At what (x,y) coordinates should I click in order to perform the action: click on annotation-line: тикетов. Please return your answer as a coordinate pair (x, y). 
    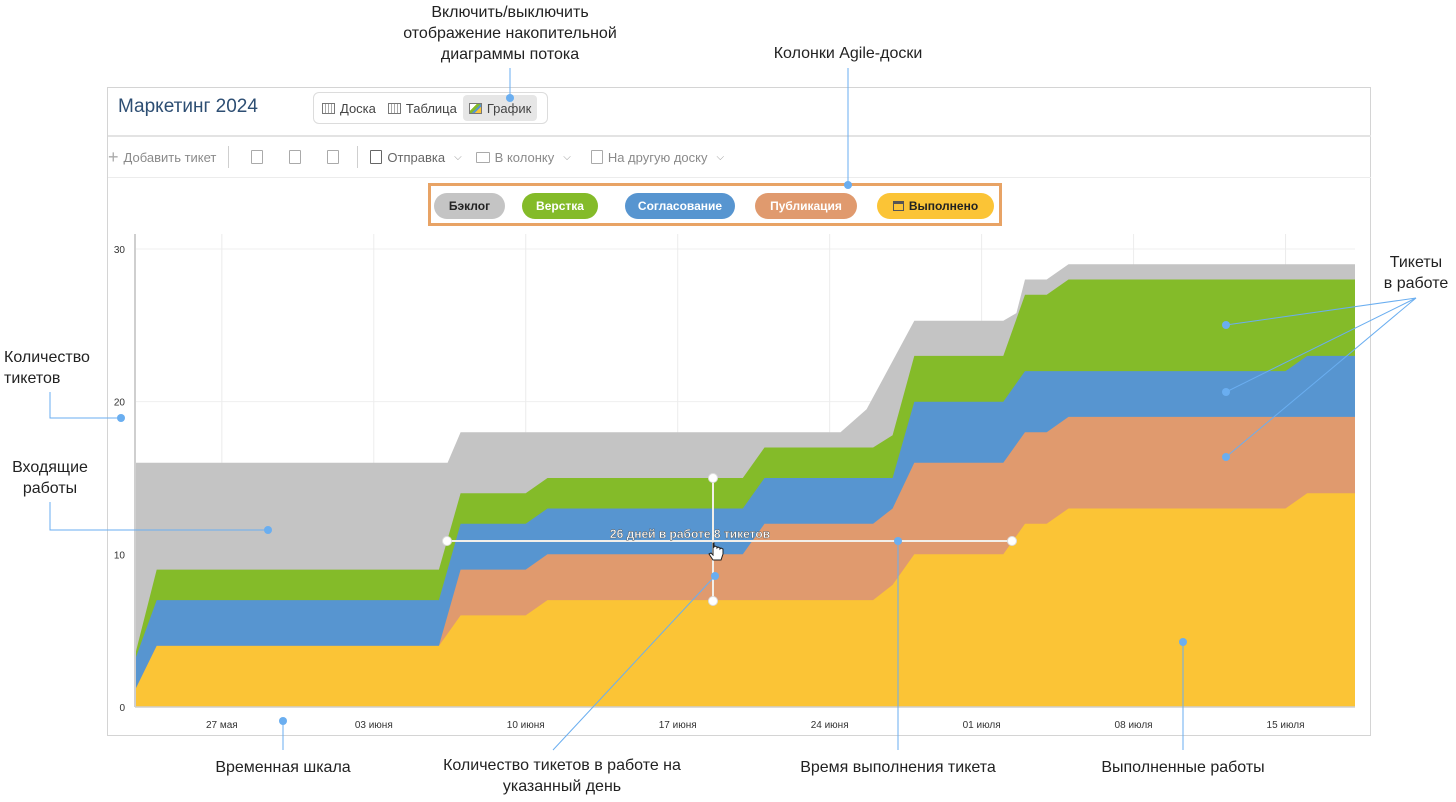
    Looking at the image, I should click on (32, 378).